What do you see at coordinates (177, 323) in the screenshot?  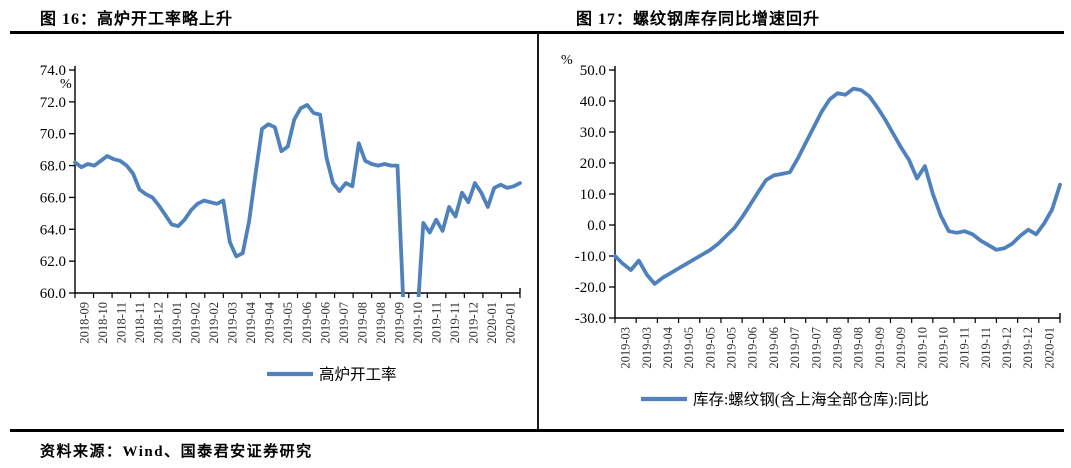 I see `x-tick-label: 2019-01` at bounding box center [177, 323].